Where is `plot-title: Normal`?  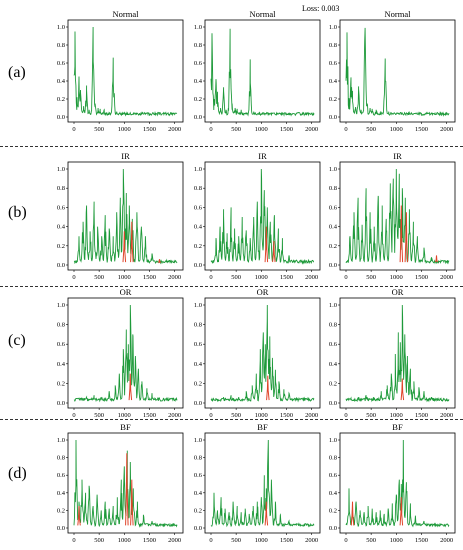
plot-title: Normal is located at coordinates (126, 14).